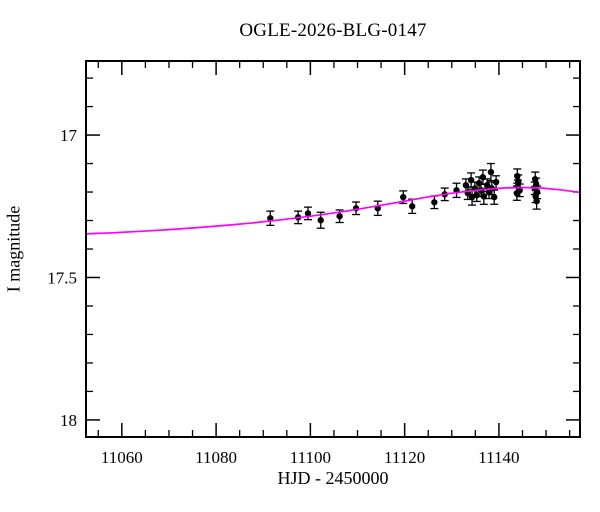  Describe the element at coordinates (216, 457) in the screenshot. I see `x-tick-label: 11080` at that location.